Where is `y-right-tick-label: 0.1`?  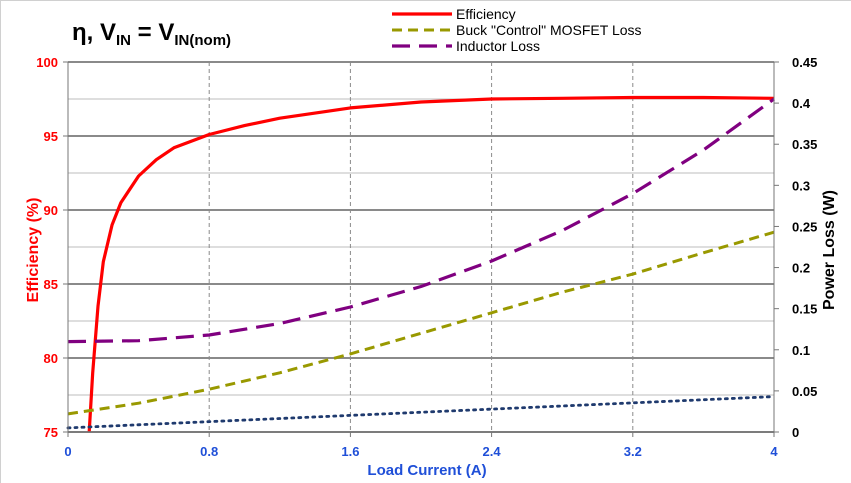 y-right-tick-label: 0.1 is located at coordinates (801, 350).